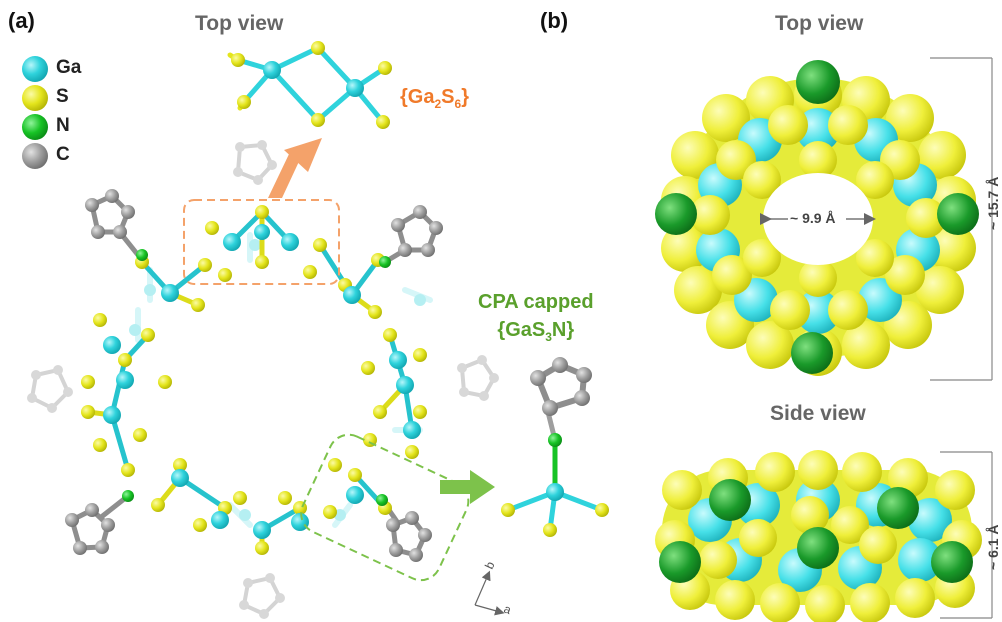 The height and width of the screenshot is (622, 1002). What do you see at coordinates (818, 536) in the screenshot?
I see `side-view-space-filling-model` at bounding box center [818, 536].